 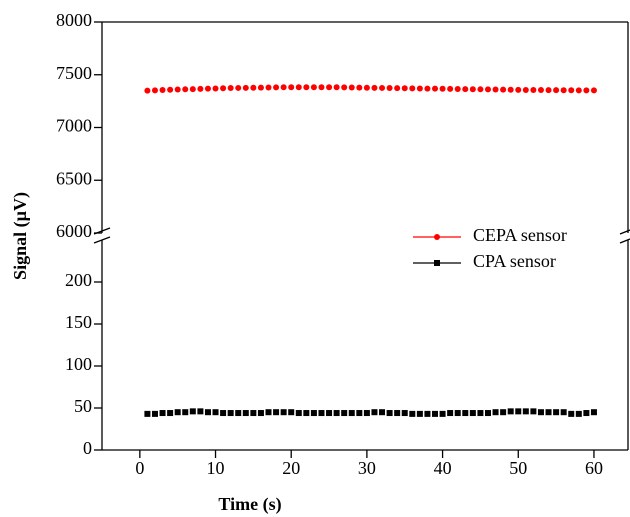 I want to click on x-tick-label: 10, so click(x=216, y=468).